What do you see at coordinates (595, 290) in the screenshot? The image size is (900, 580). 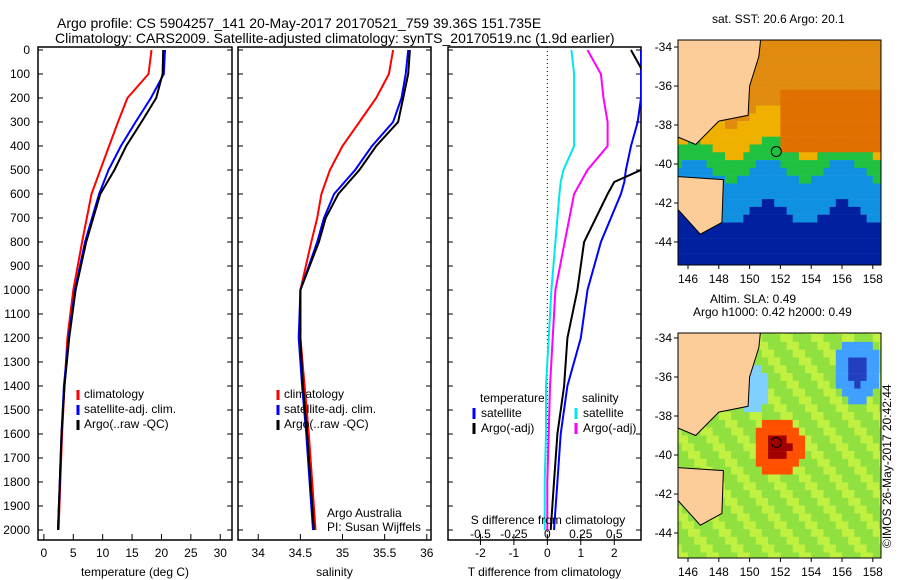 I see `series-line-temperature-argo-adj-` at bounding box center [595, 290].